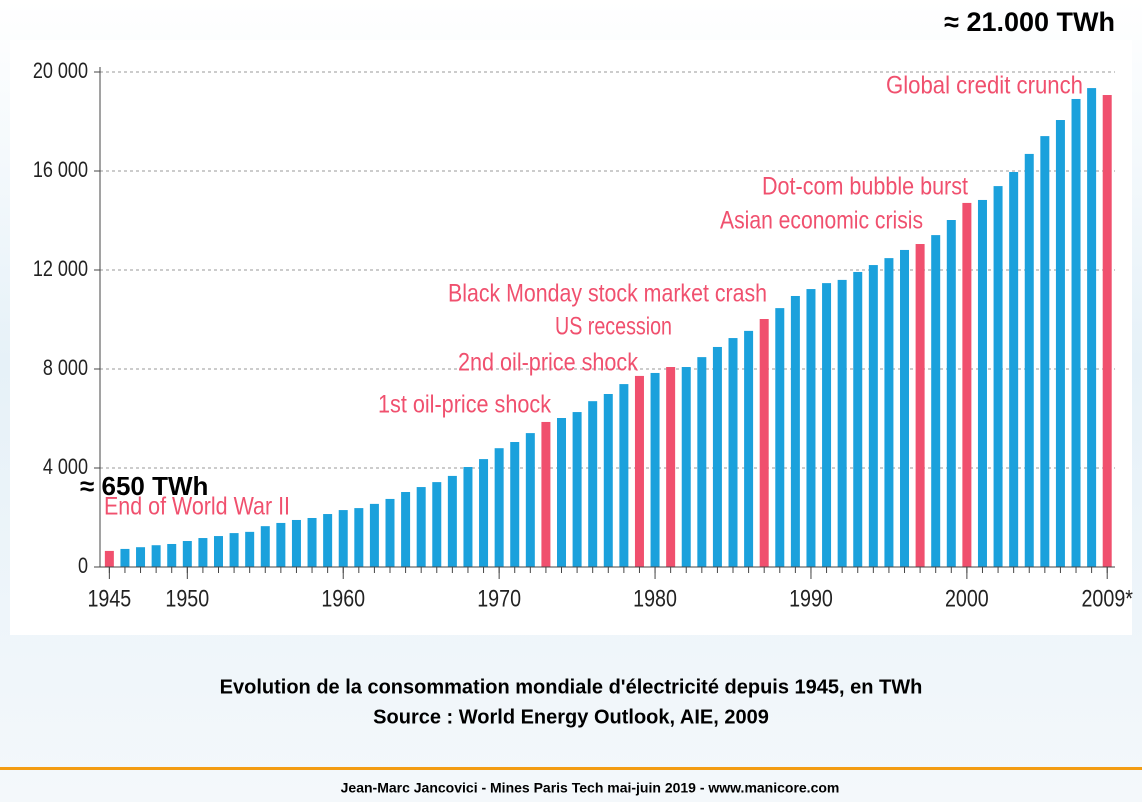  Describe the element at coordinates (60, 269) in the screenshot. I see `y-tick-label: 12 000` at that location.